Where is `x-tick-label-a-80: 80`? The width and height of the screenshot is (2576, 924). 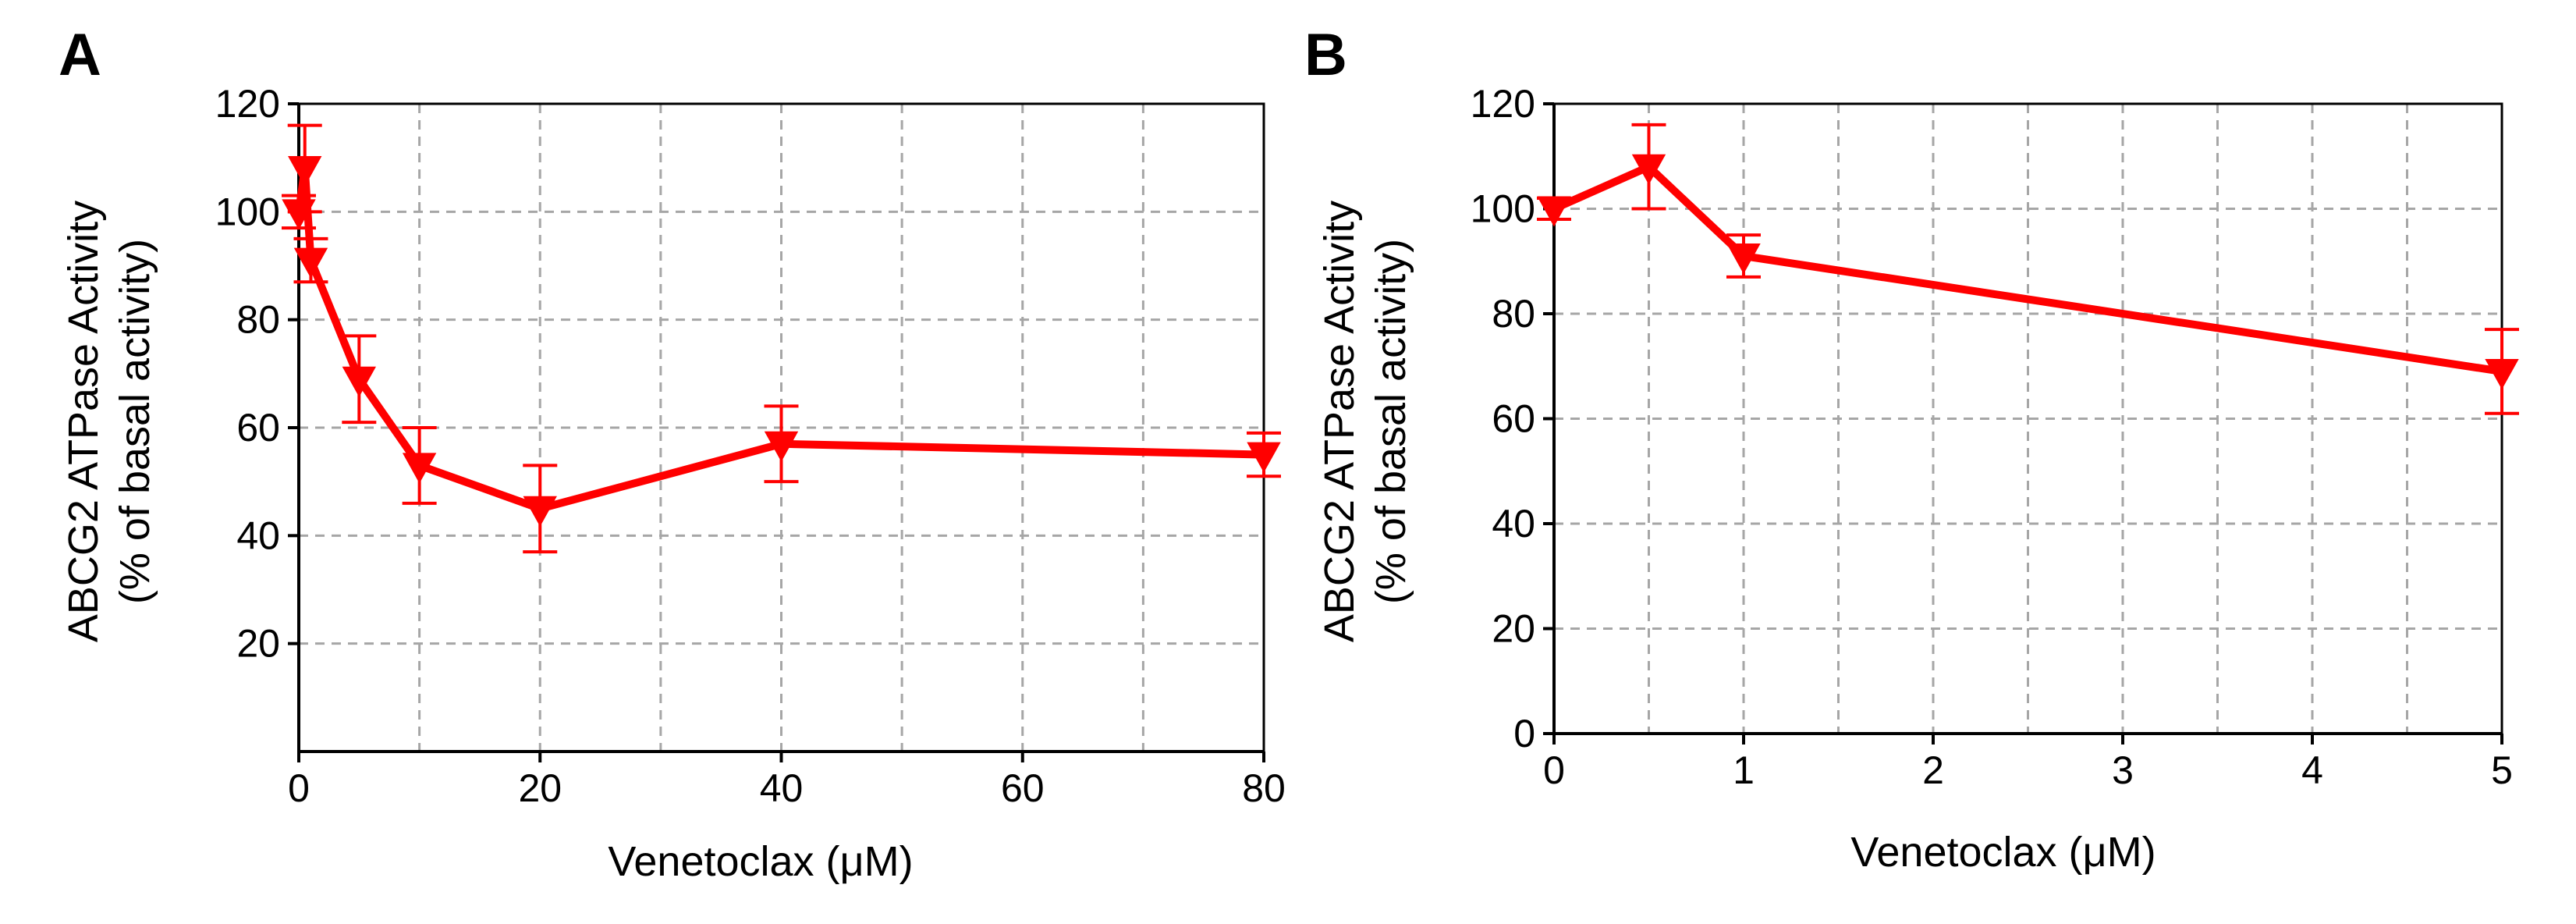
x-tick-label-a-80: 80 is located at coordinates (1264, 788).